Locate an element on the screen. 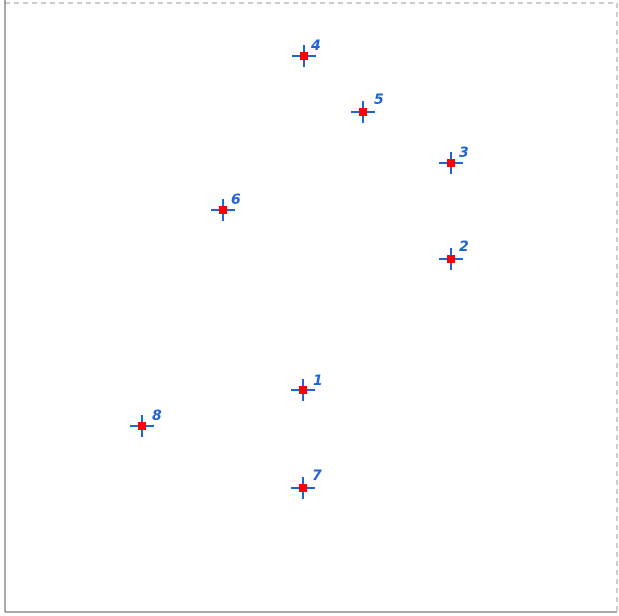 Image resolution: width=619 pixels, height=616 pixels. point-3: 3 is located at coordinates (454, 159).